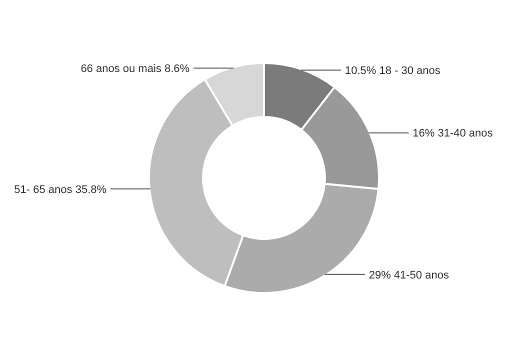 This screenshot has width=528, height=352. What do you see at coordinates (392, 71) in the screenshot?
I see `slice-label: 10.5% 18 - 30 anos` at bounding box center [392, 71].